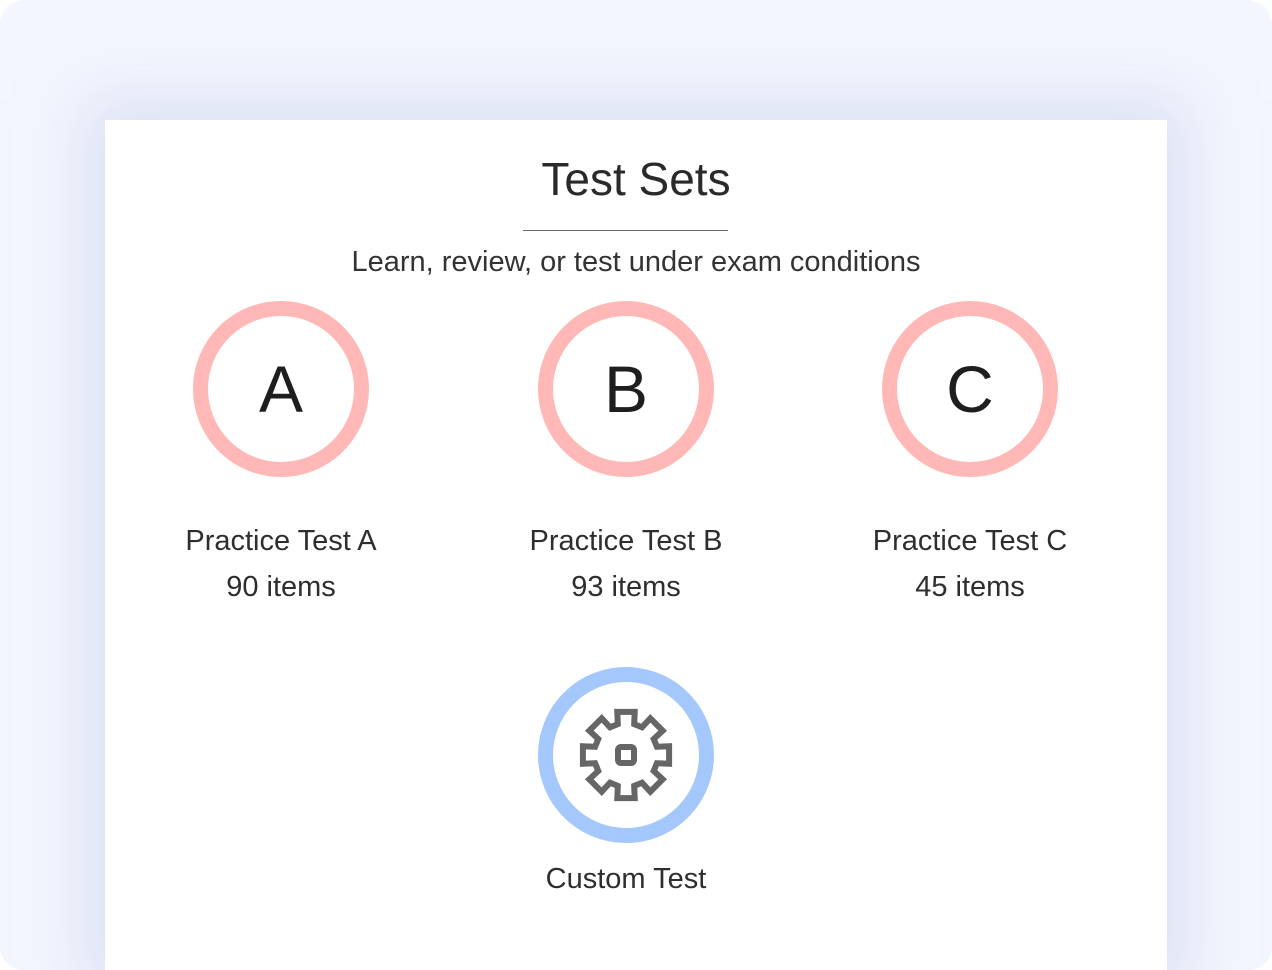 The height and width of the screenshot is (970, 1272). What do you see at coordinates (281, 587) in the screenshot?
I see `test-a-count: 90 items` at bounding box center [281, 587].